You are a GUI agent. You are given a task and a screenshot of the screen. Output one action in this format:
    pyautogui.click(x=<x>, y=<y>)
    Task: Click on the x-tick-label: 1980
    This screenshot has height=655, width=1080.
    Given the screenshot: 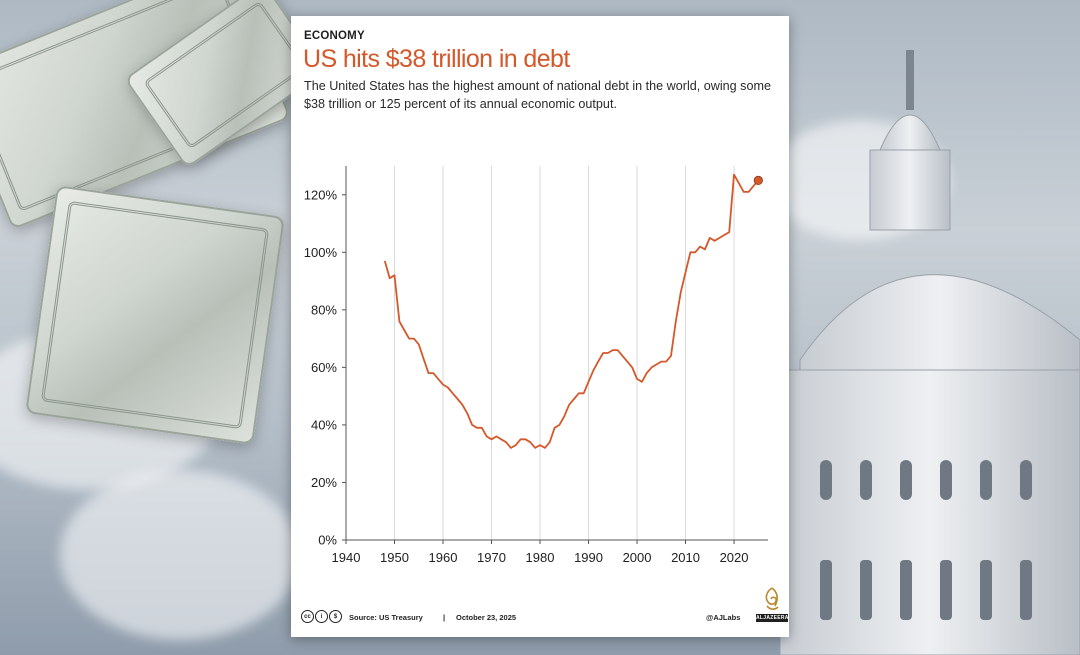 What is the action you would take?
    pyautogui.click(x=540, y=557)
    